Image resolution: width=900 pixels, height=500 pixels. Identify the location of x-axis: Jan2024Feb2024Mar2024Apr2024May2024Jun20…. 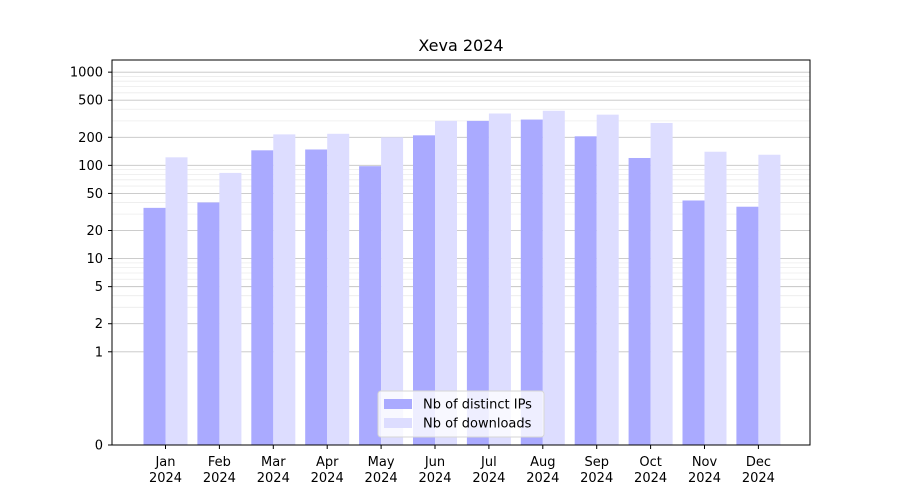
(462, 465).